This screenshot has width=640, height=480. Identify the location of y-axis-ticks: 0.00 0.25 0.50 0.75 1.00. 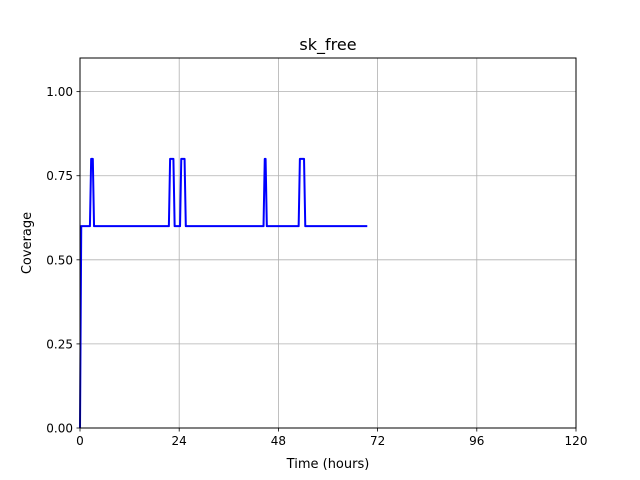
(63, 260).